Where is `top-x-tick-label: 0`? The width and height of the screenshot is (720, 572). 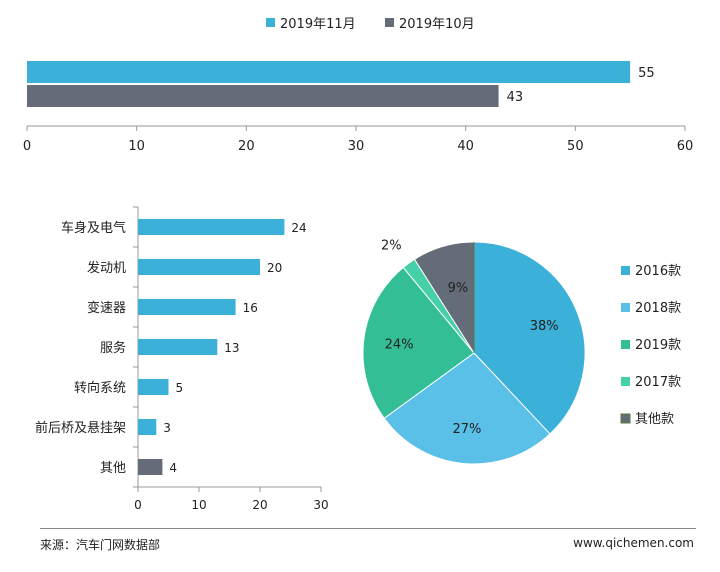
top-x-tick-label: 0 is located at coordinates (27, 146).